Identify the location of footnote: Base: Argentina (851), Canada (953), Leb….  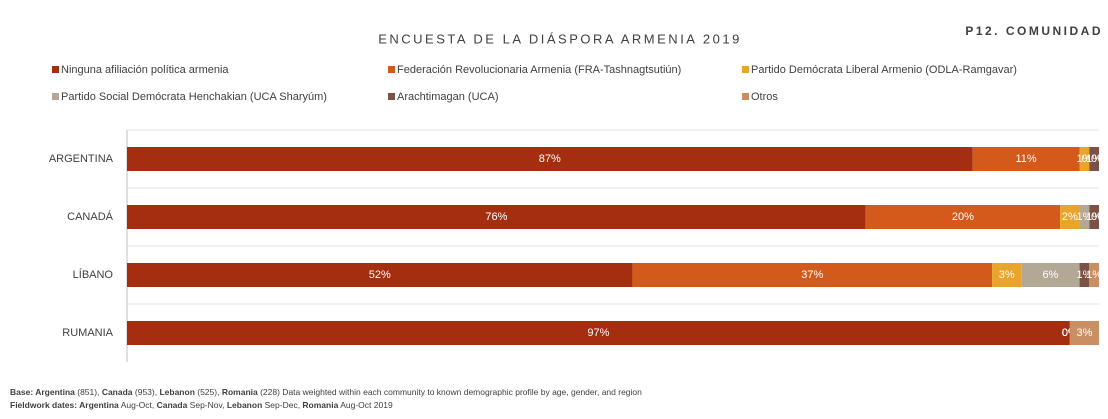
(326, 392).